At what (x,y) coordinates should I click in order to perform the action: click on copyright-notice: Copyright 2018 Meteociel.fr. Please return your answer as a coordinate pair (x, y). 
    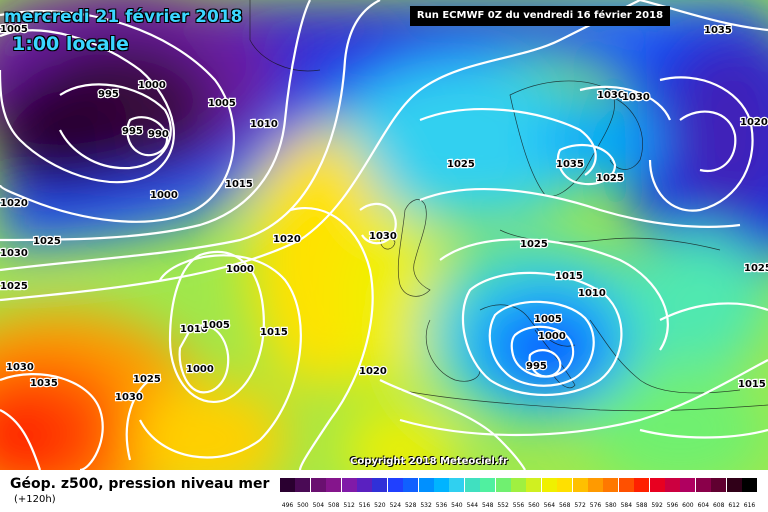
    Looking at the image, I should click on (429, 461).